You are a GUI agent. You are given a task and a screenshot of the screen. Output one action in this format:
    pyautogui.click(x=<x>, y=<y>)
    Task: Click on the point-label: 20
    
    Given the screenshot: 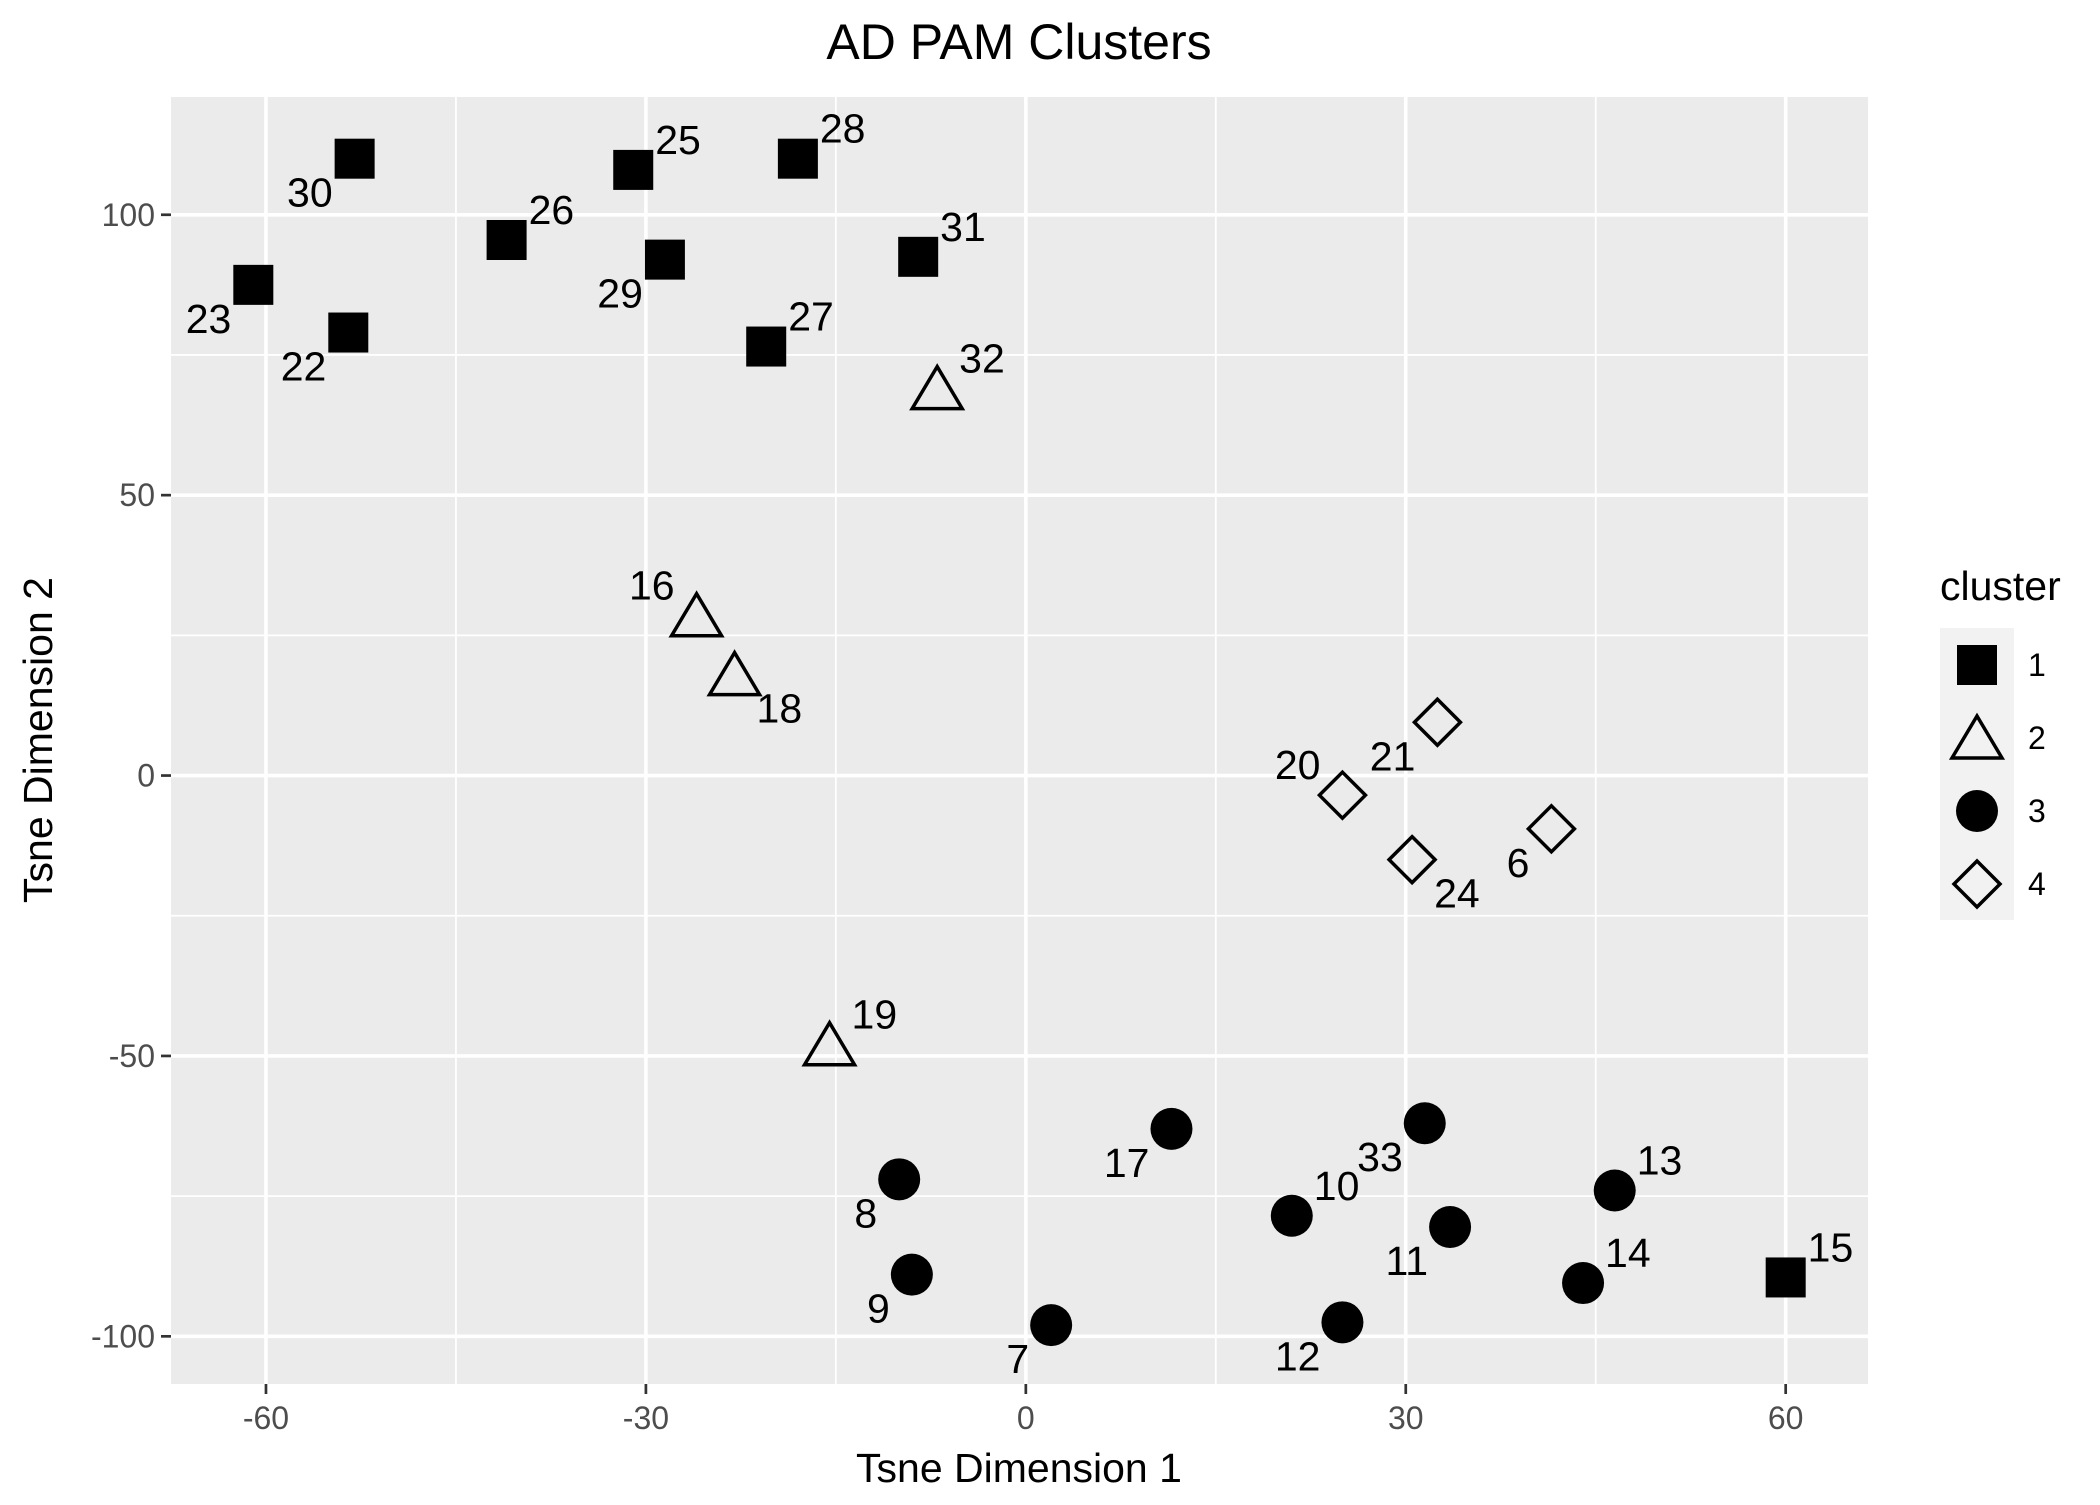 What is the action you would take?
    pyautogui.click(x=1298, y=765)
    